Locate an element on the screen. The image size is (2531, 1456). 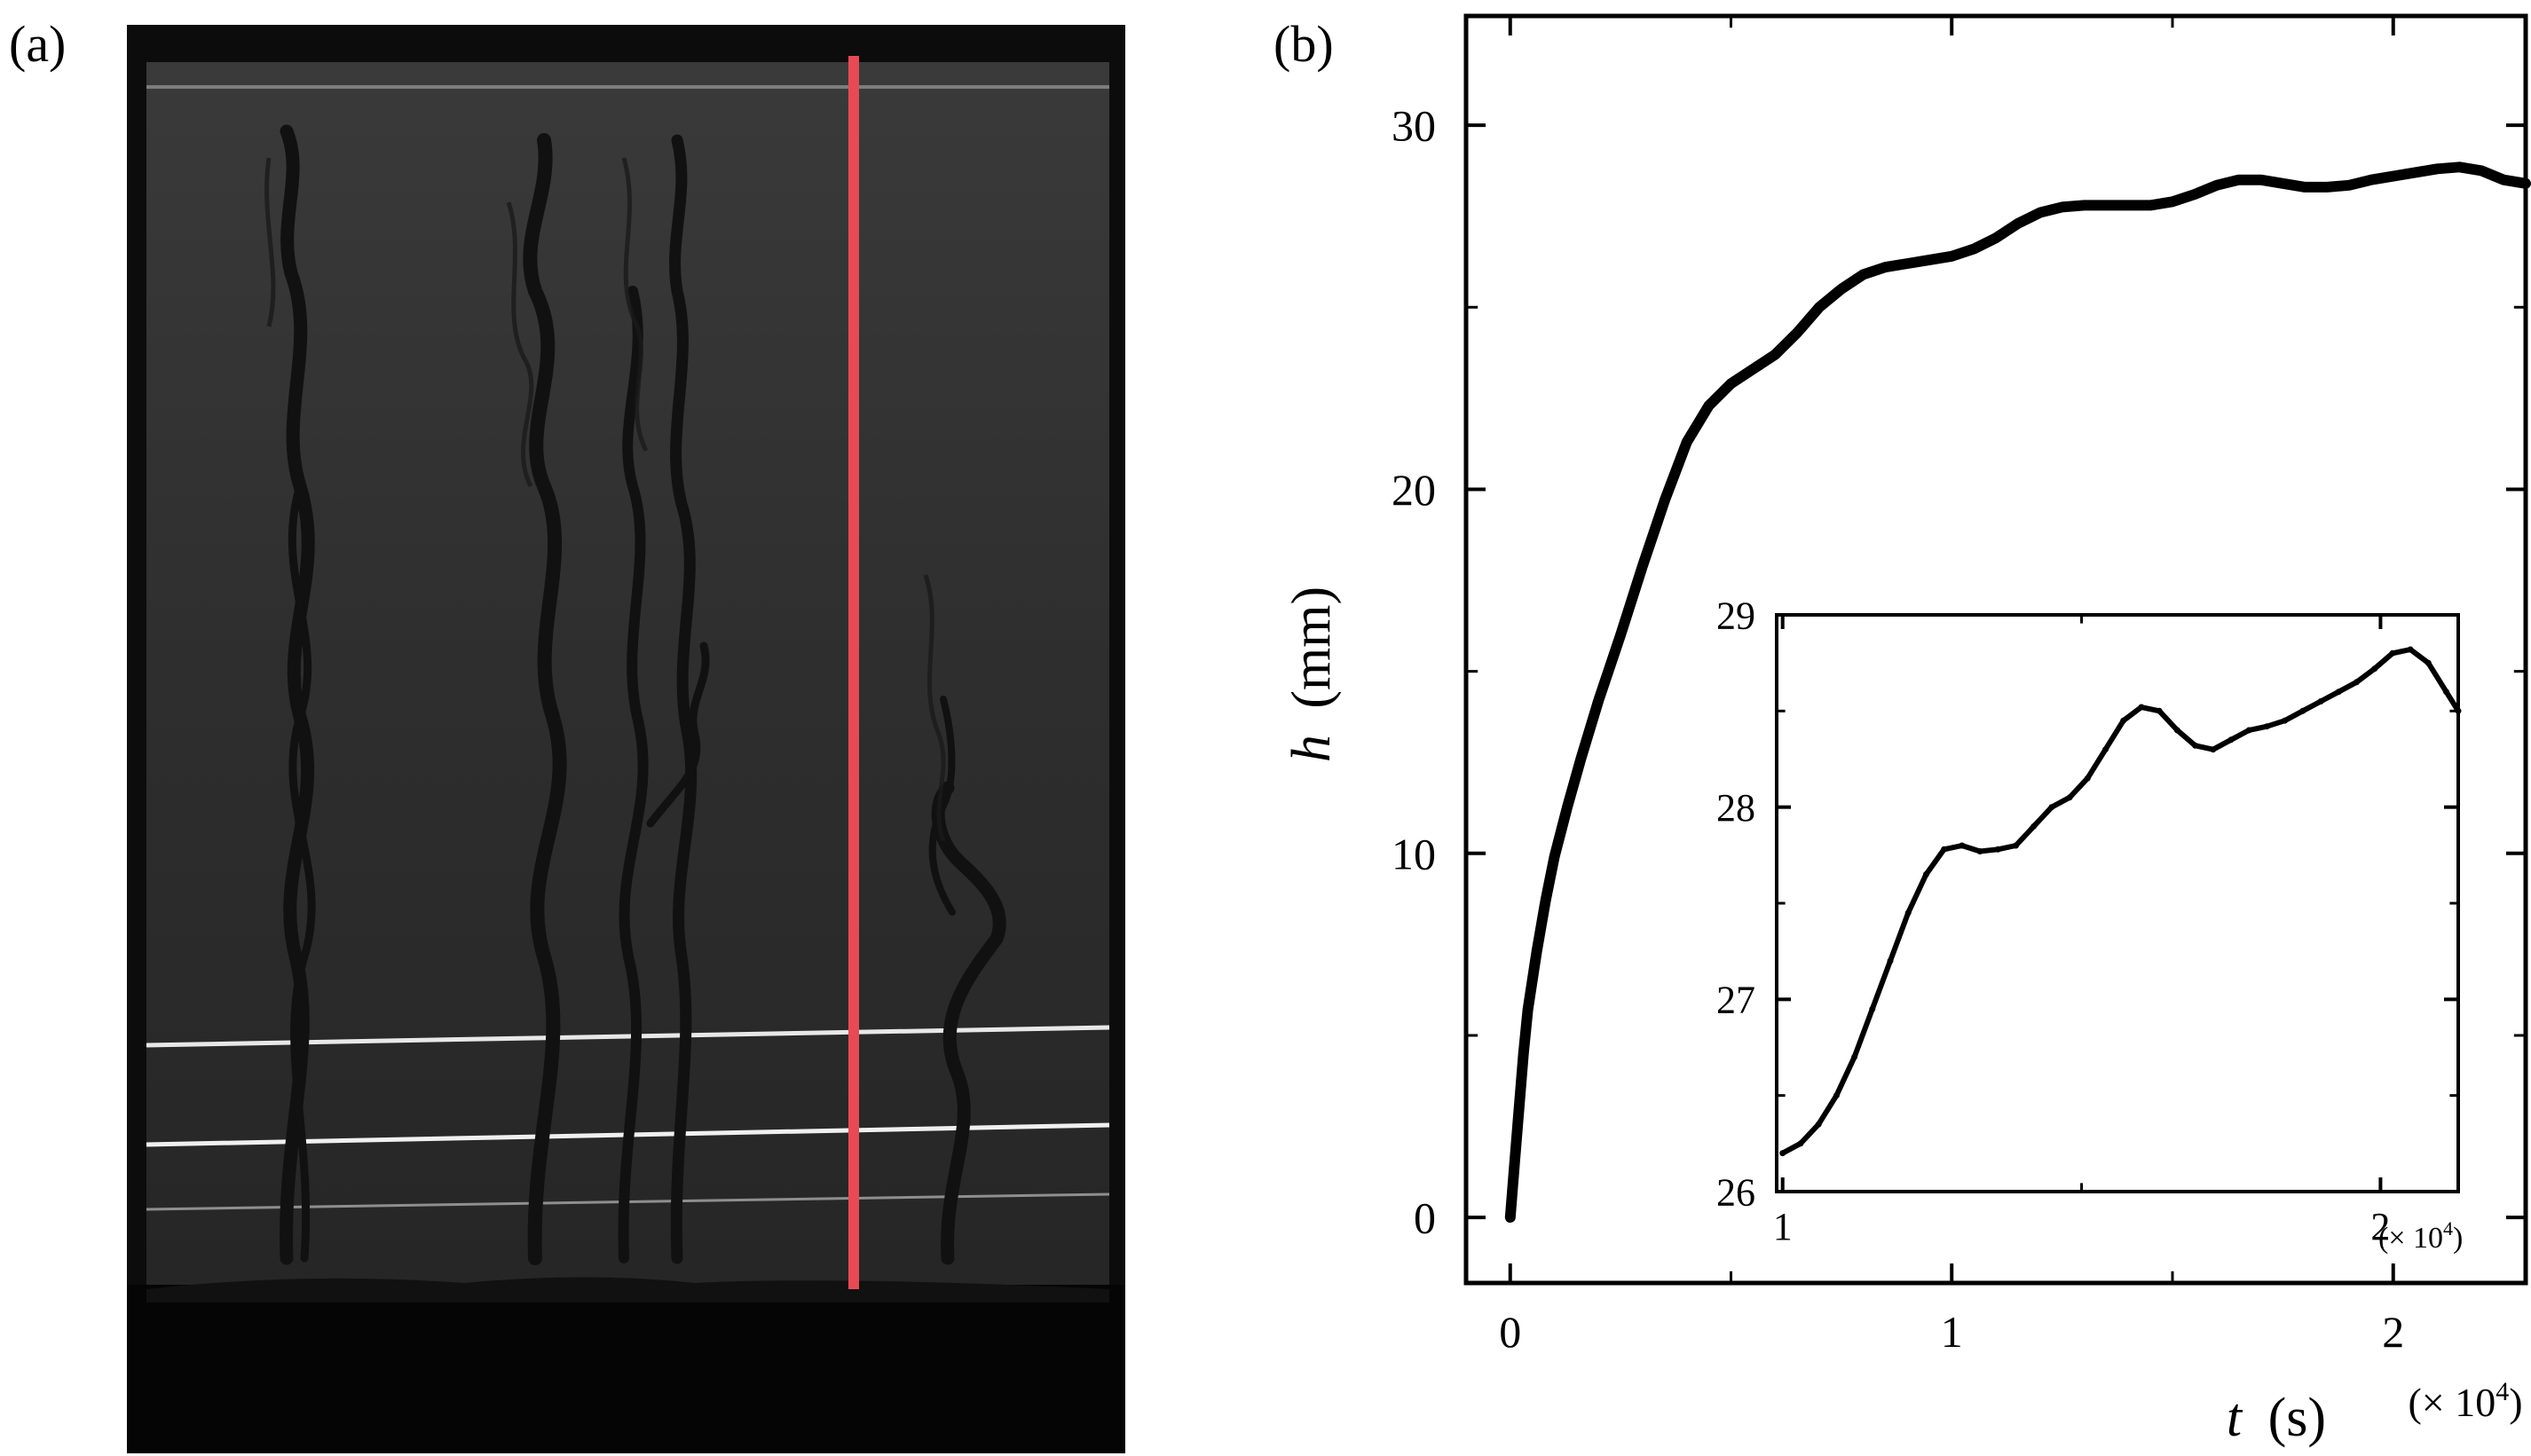
x-axis-unit: (s) is located at coordinates (2297, 1418).